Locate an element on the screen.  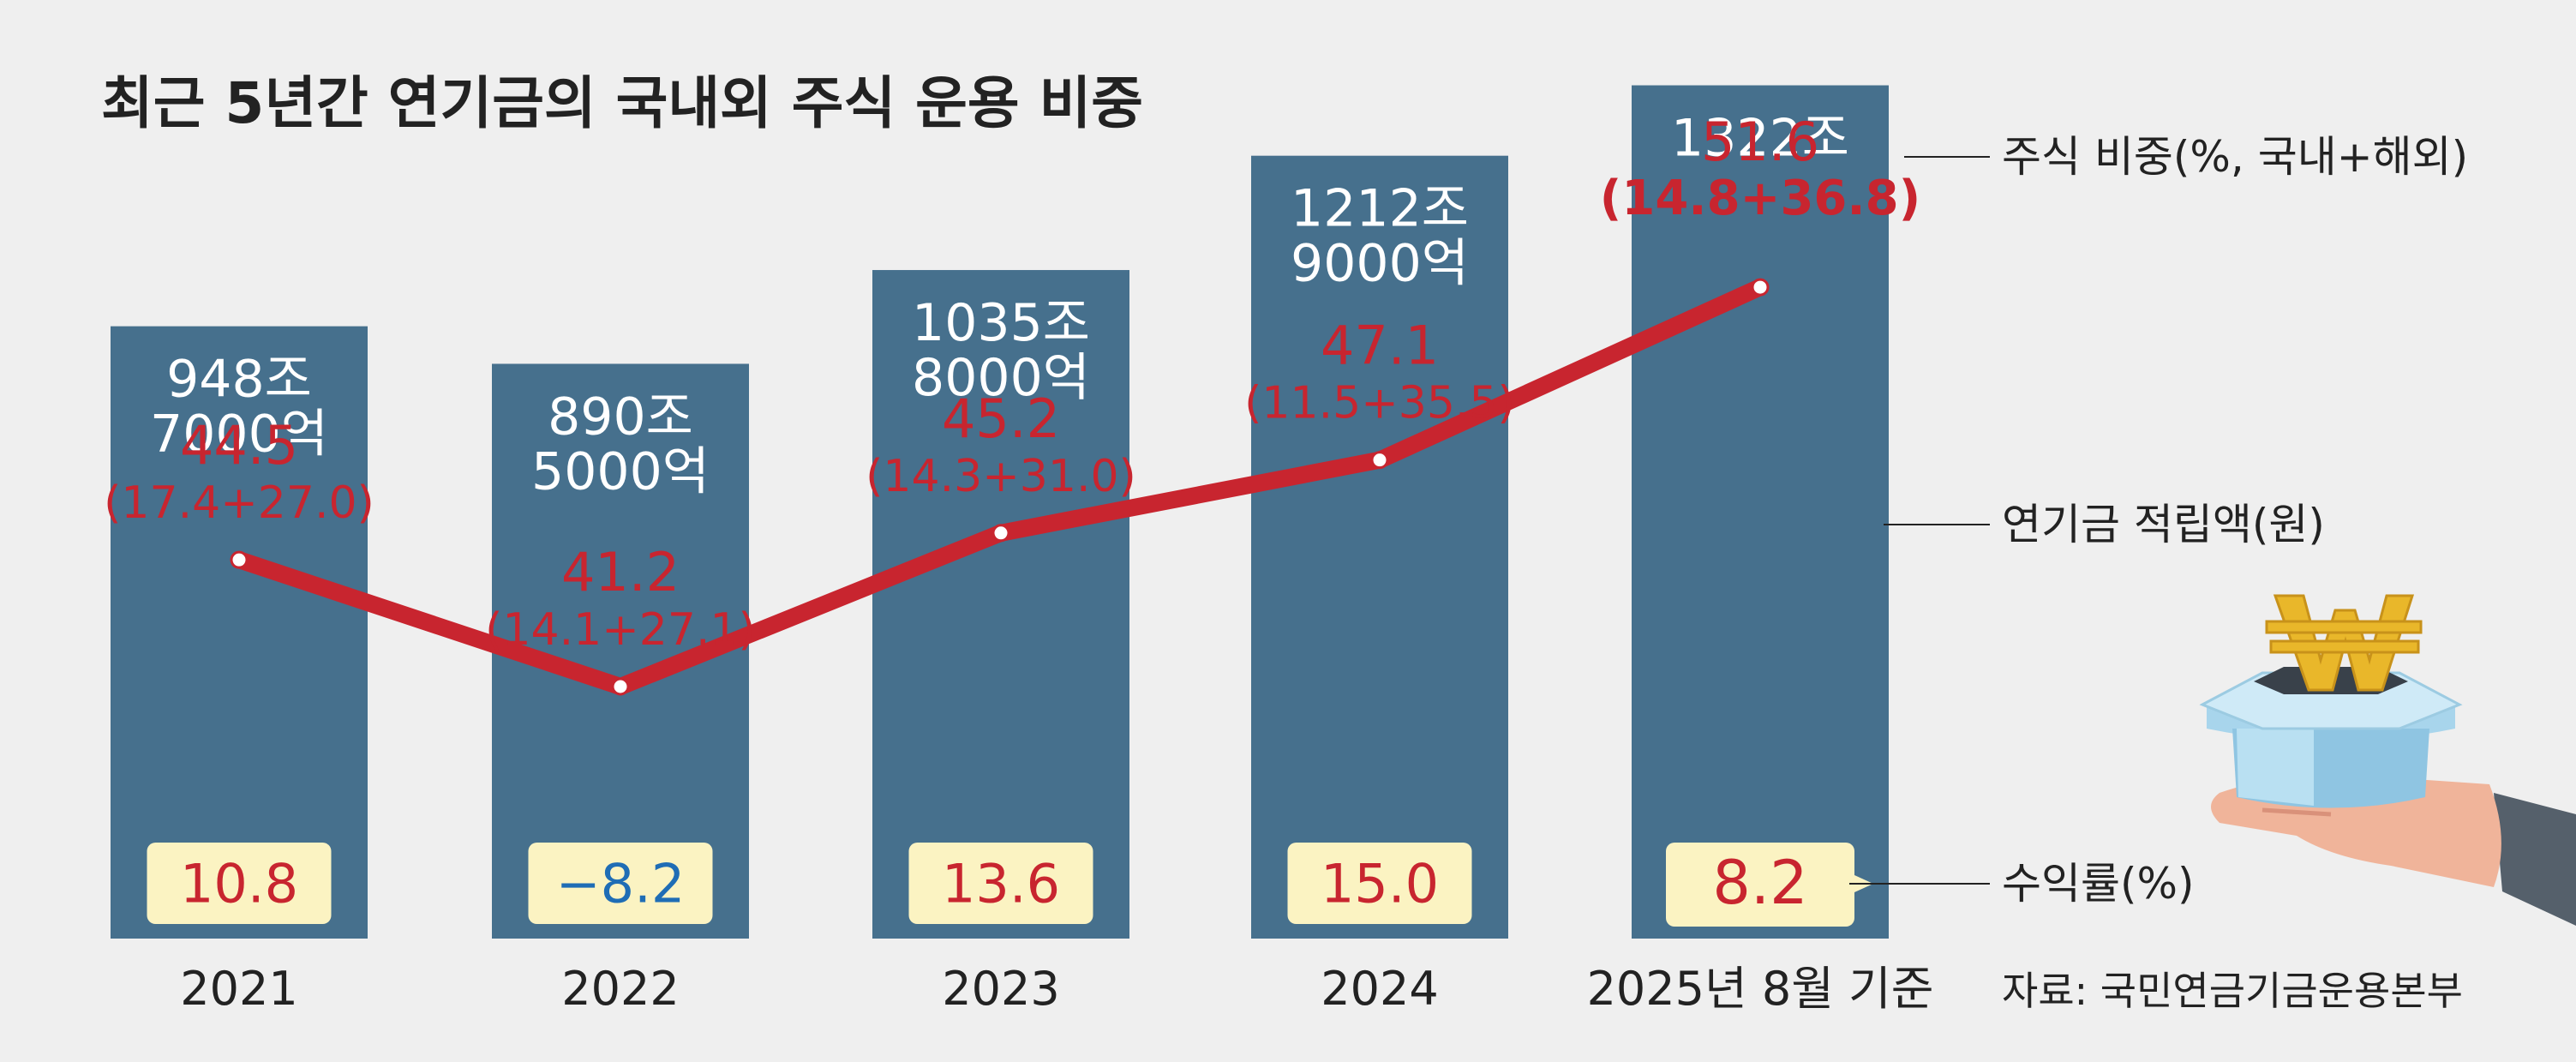
bar-value-label: 8000억 is located at coordinates (1001, 378).